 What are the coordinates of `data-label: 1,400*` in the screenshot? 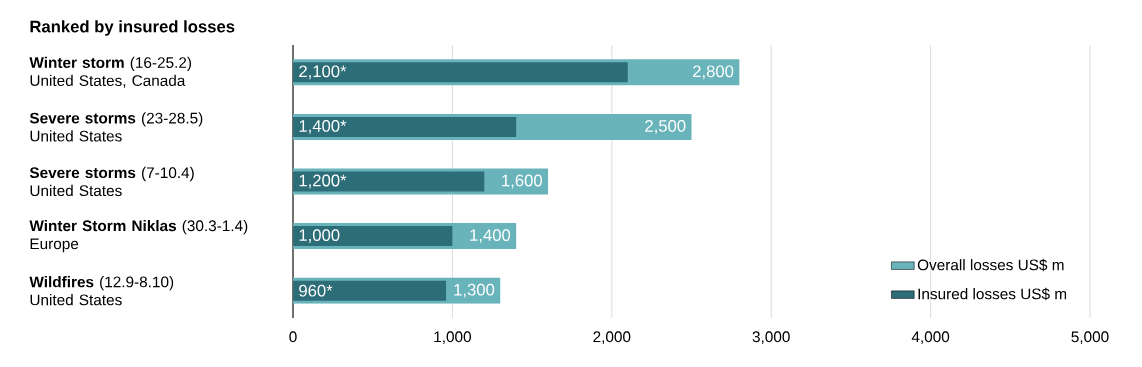 It's located at (323, 127).